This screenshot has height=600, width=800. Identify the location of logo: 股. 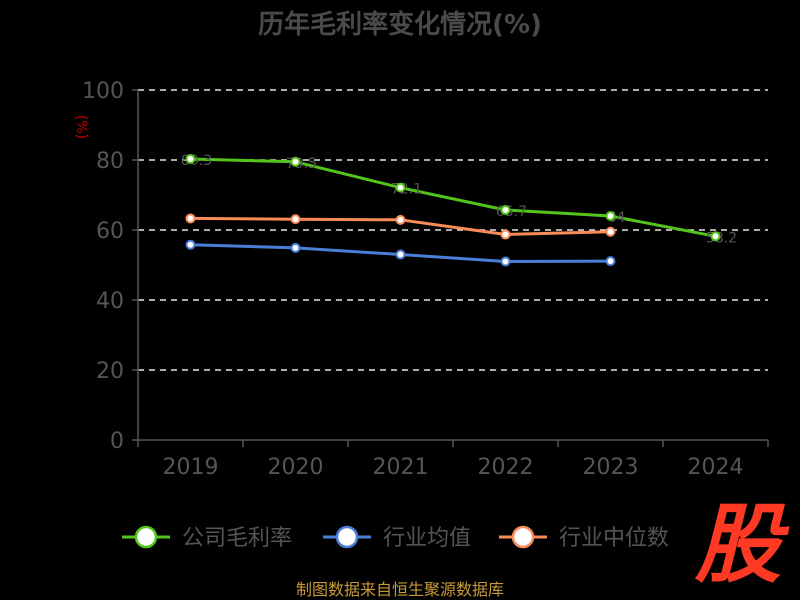
(742, 545).